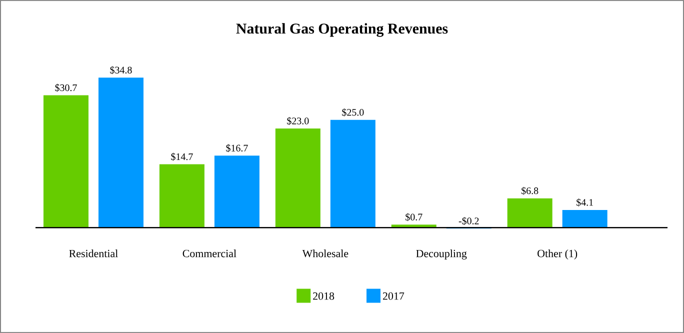 This screenshot has height=333, width=684. What do you see at coordinates (325, 254) in the screenshot?
I see `x-tick-label: Wholesale` at bounding box center [325, 254].